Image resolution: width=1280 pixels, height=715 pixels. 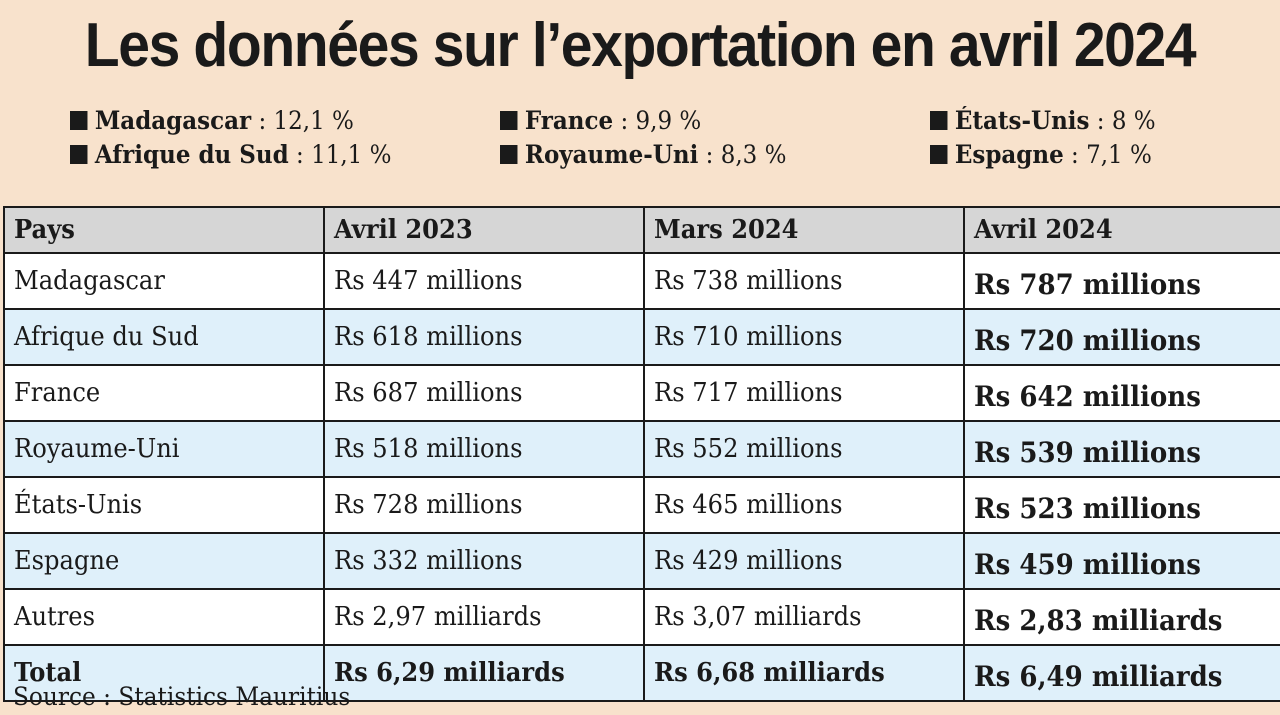 I want to click on legend-item-afrique-du-sud: Afrique du Sud : 11,1 %, so click(x=230, y=155).